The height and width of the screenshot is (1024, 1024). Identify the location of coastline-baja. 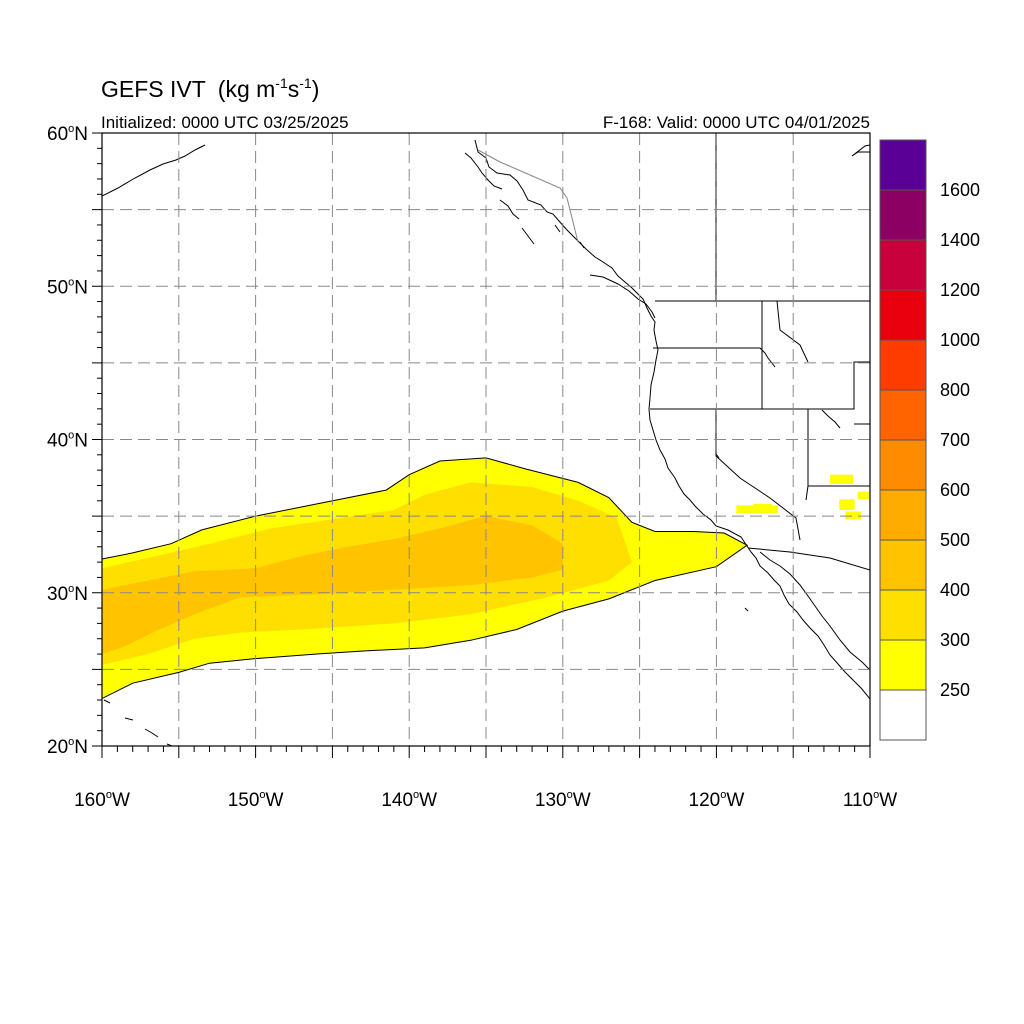
(814, 611).